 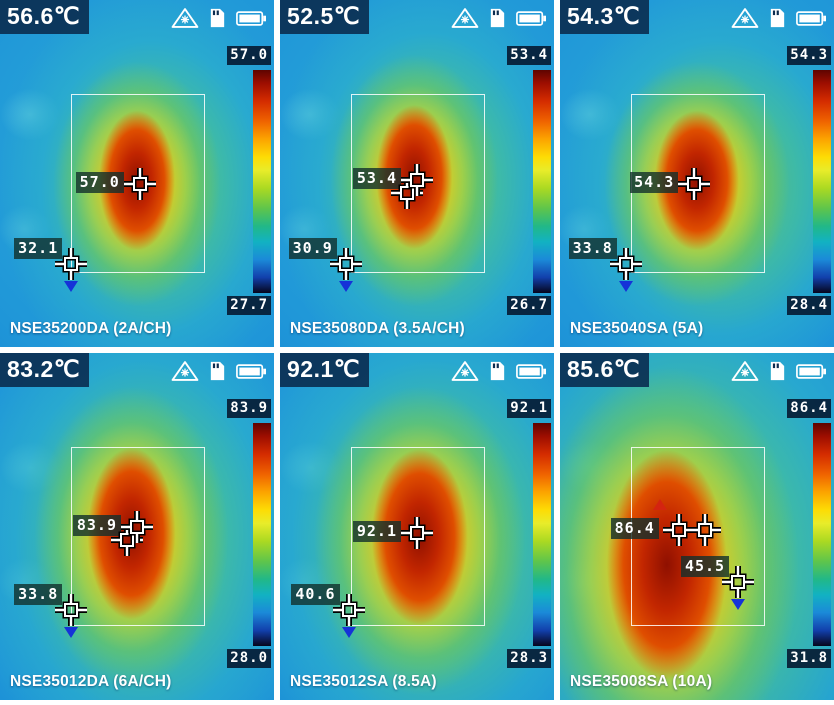 What do you see at coordinates (249, 56) in the screenshot?
I see `scale-max-label: 57.0` at bounding box center [249, 56].